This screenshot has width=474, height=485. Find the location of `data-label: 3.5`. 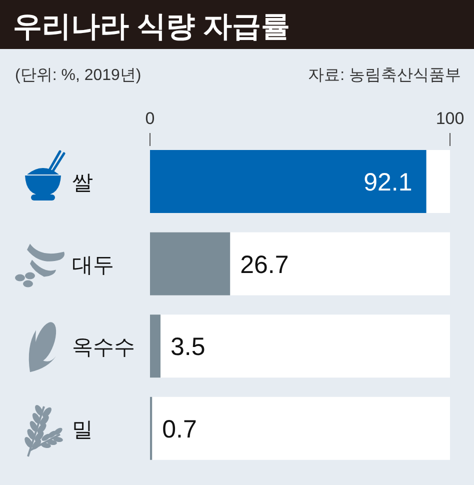

data-label: 3.5 is located at coordinates (188, 347).